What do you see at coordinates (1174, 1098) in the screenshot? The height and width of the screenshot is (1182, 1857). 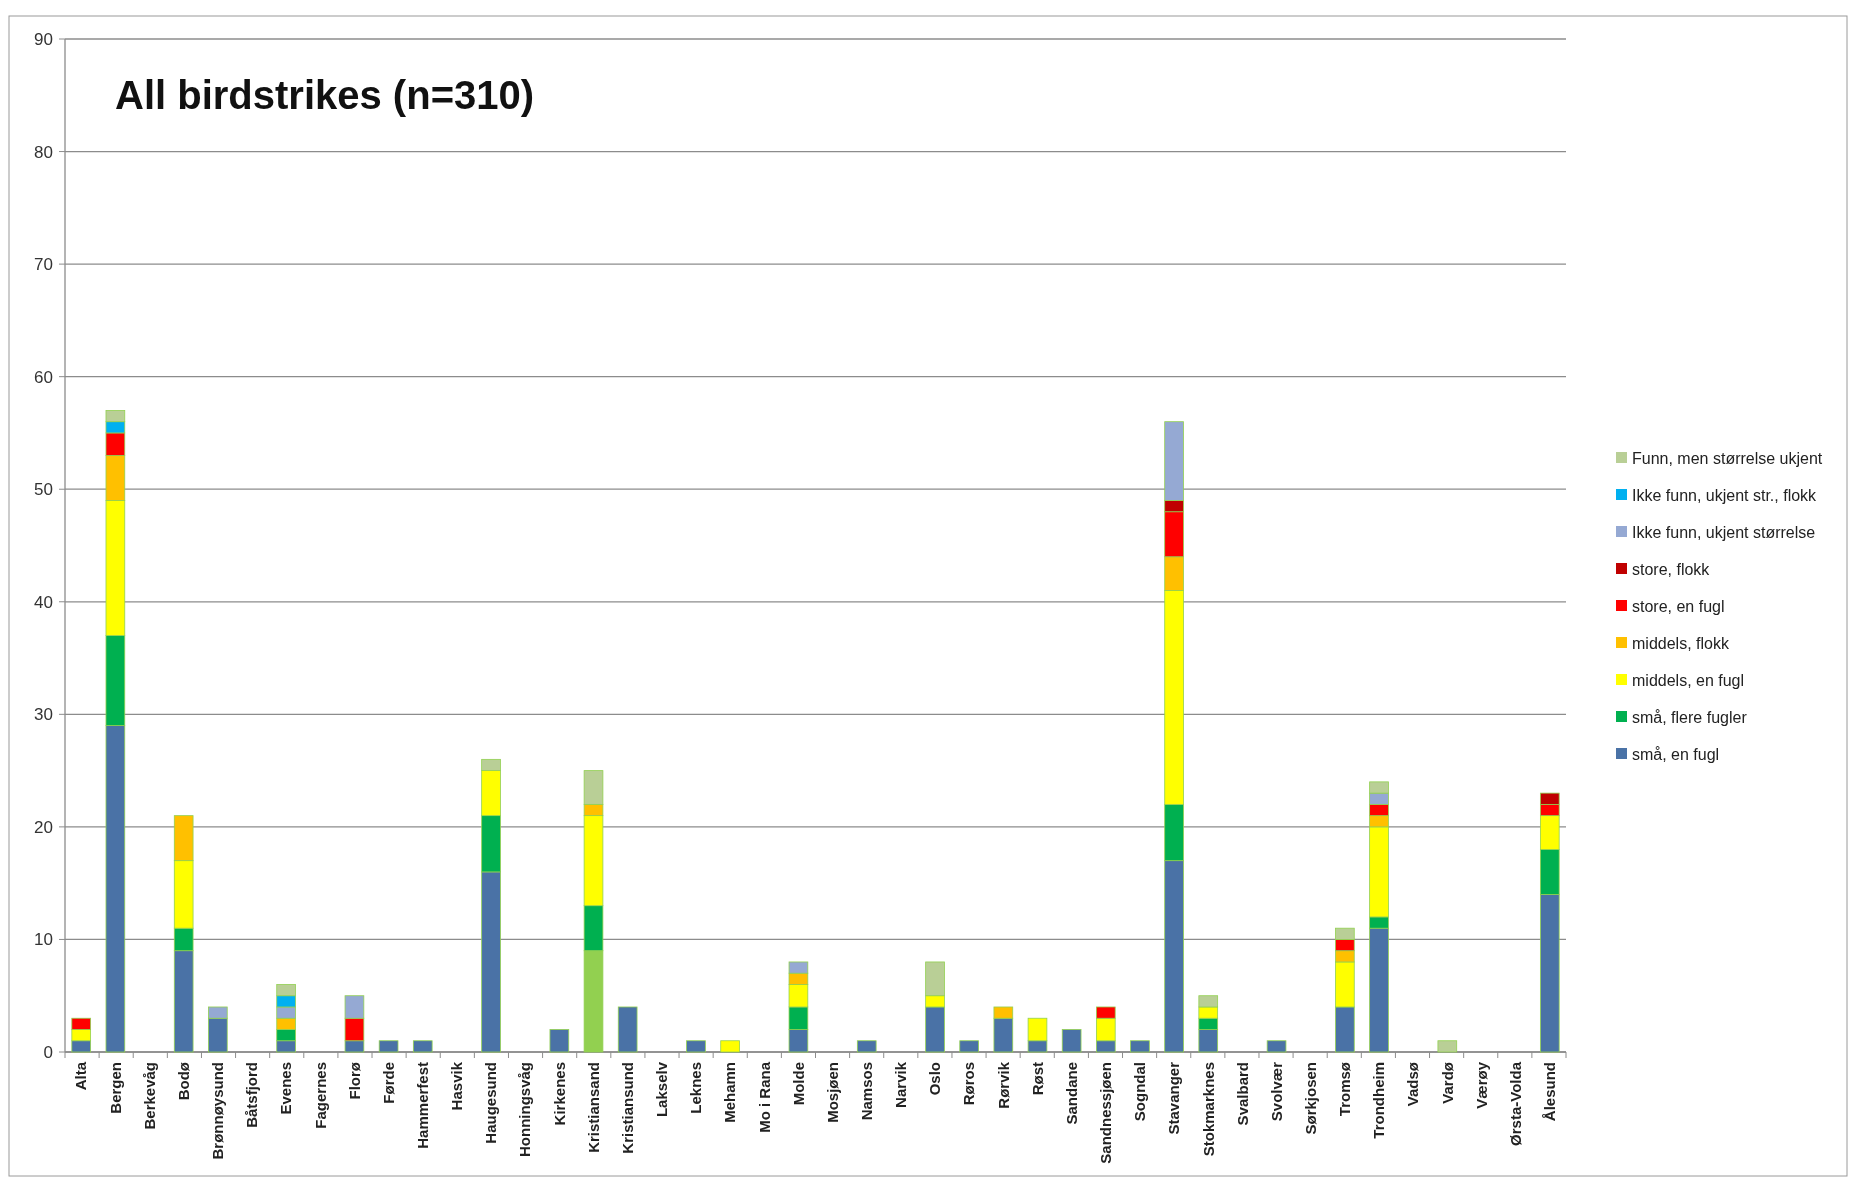 I see `x-tick-label: Stavanger` at bounding box center [1174, 1098].